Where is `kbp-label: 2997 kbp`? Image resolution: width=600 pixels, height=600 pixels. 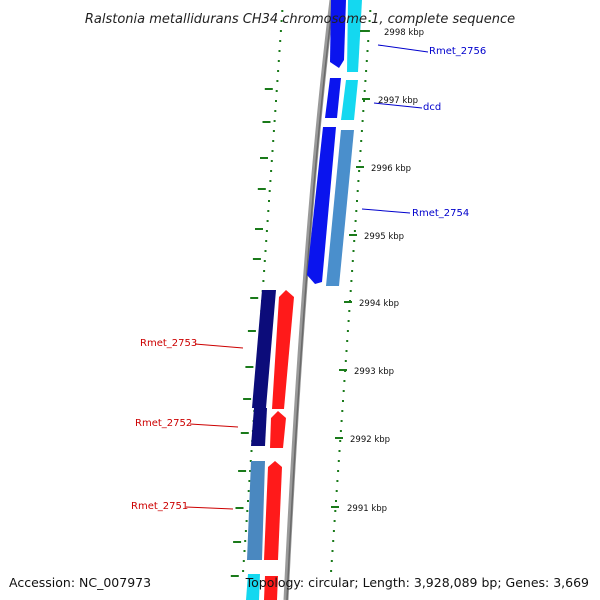
kbp-label: 2997 kbp is located at coordinates (390, 101).